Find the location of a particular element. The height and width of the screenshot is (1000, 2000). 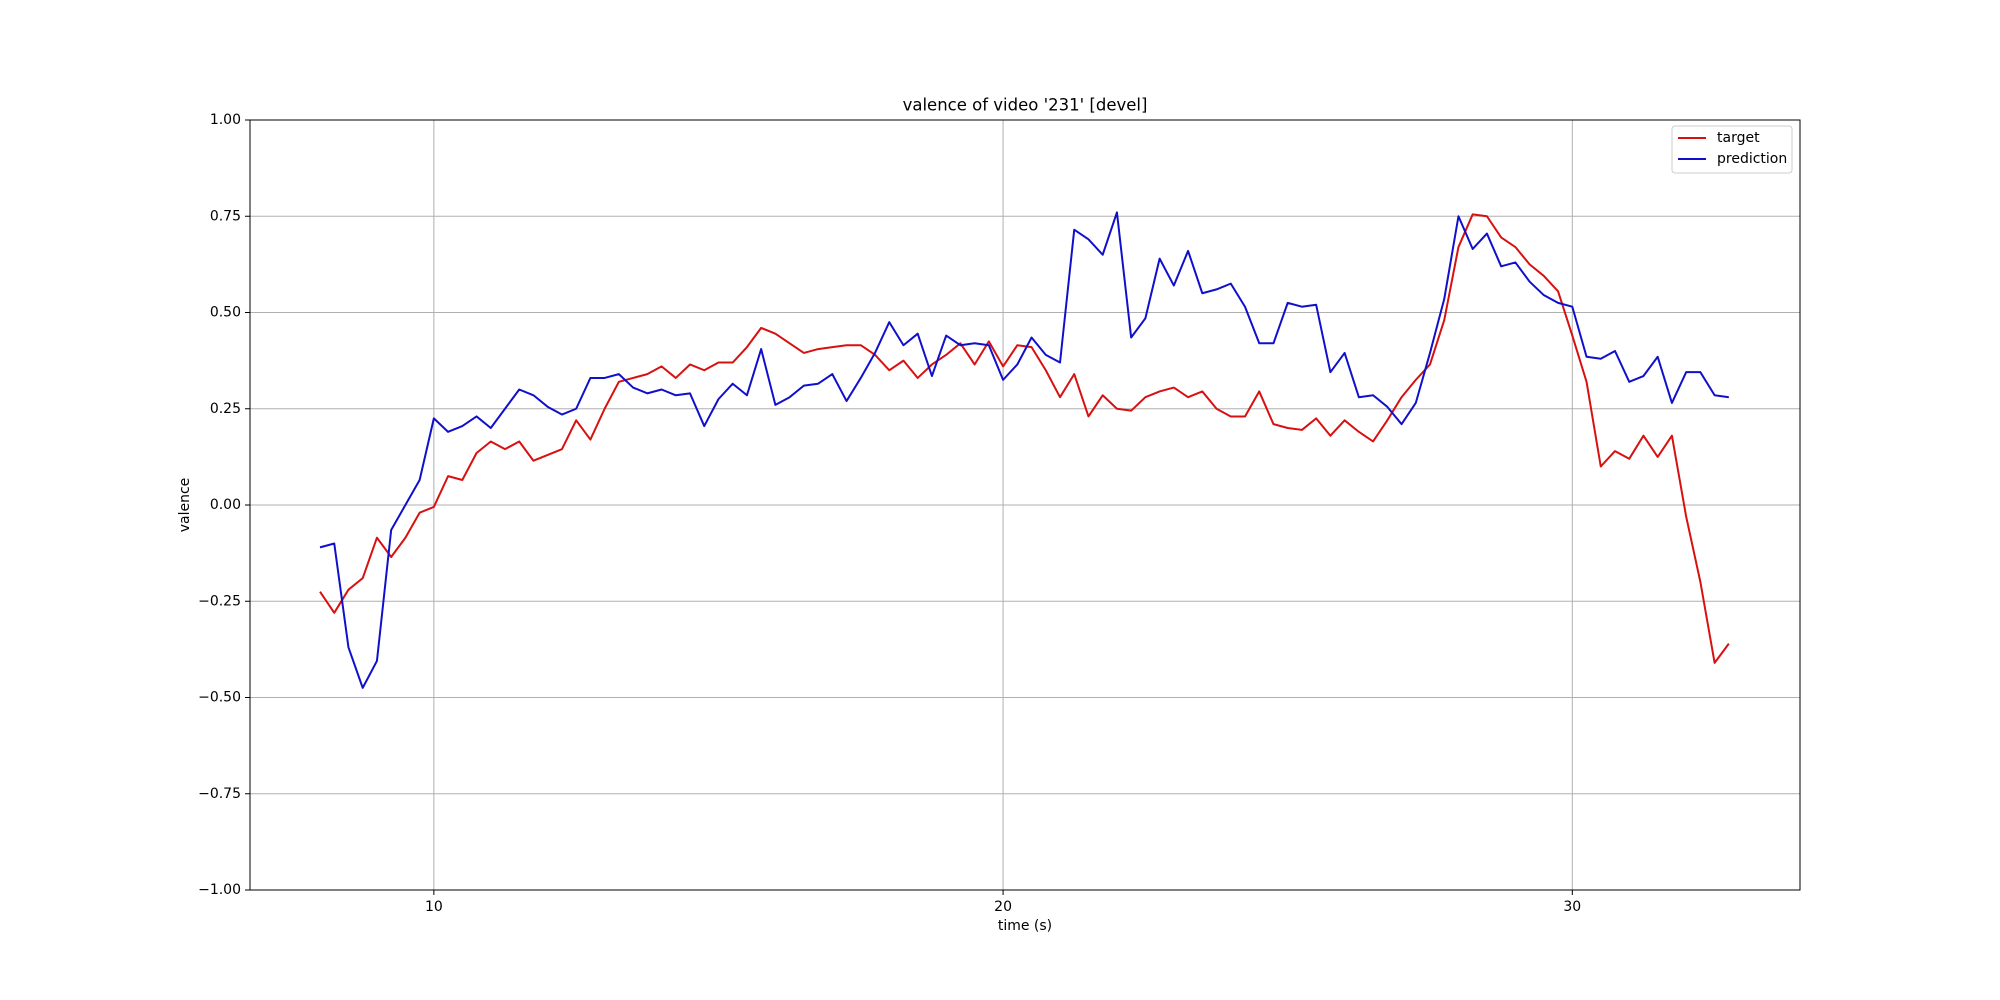

y-axis-label: valence is located at coordinates (185, 505).